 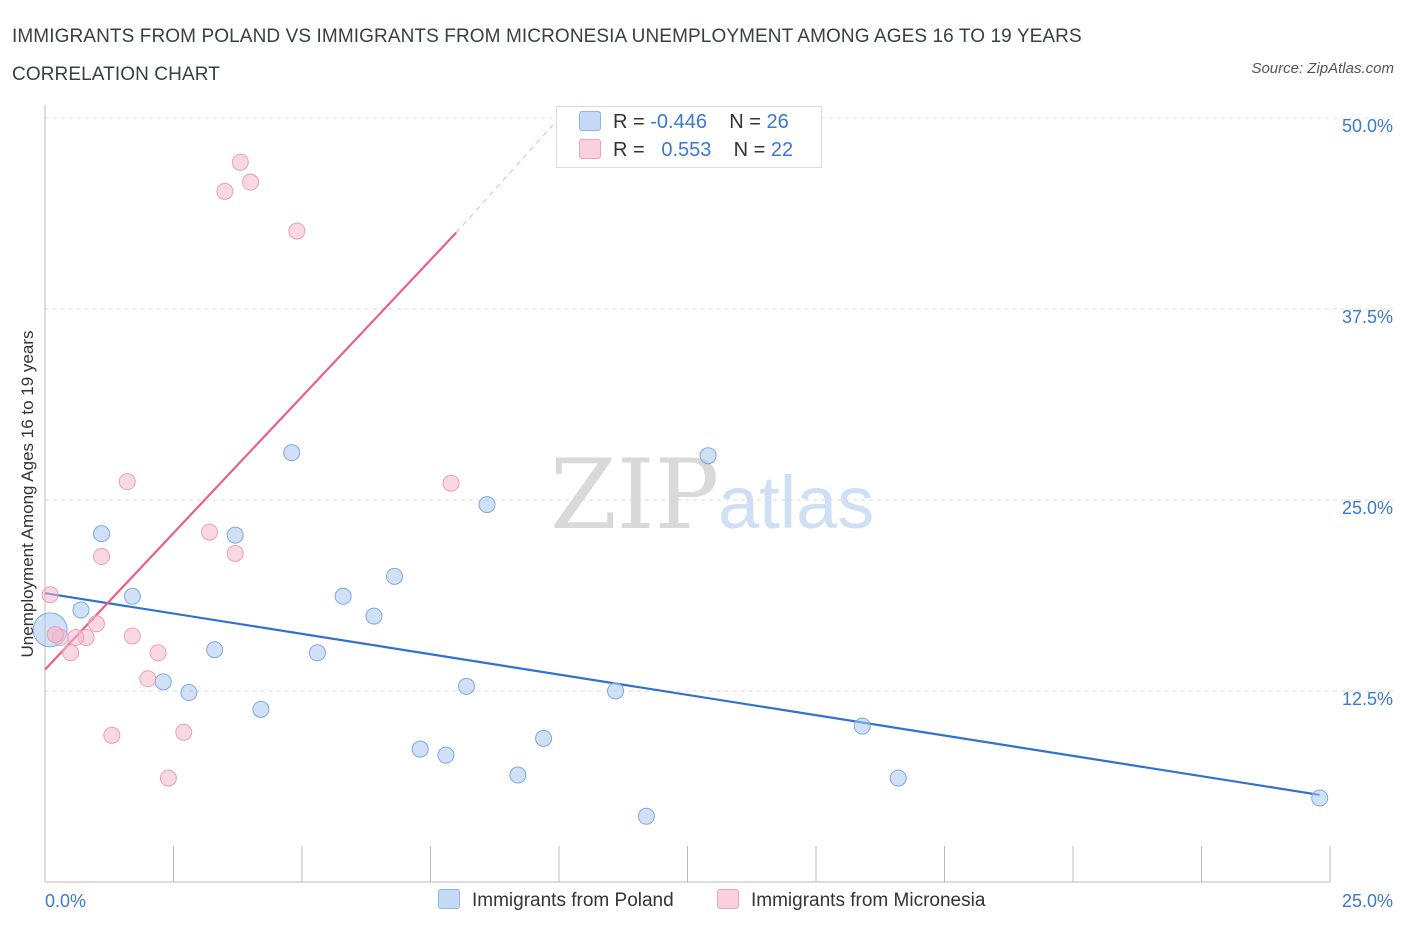 I want to click on y-tick-label: 37.5%, so click(x=1367, y=317).